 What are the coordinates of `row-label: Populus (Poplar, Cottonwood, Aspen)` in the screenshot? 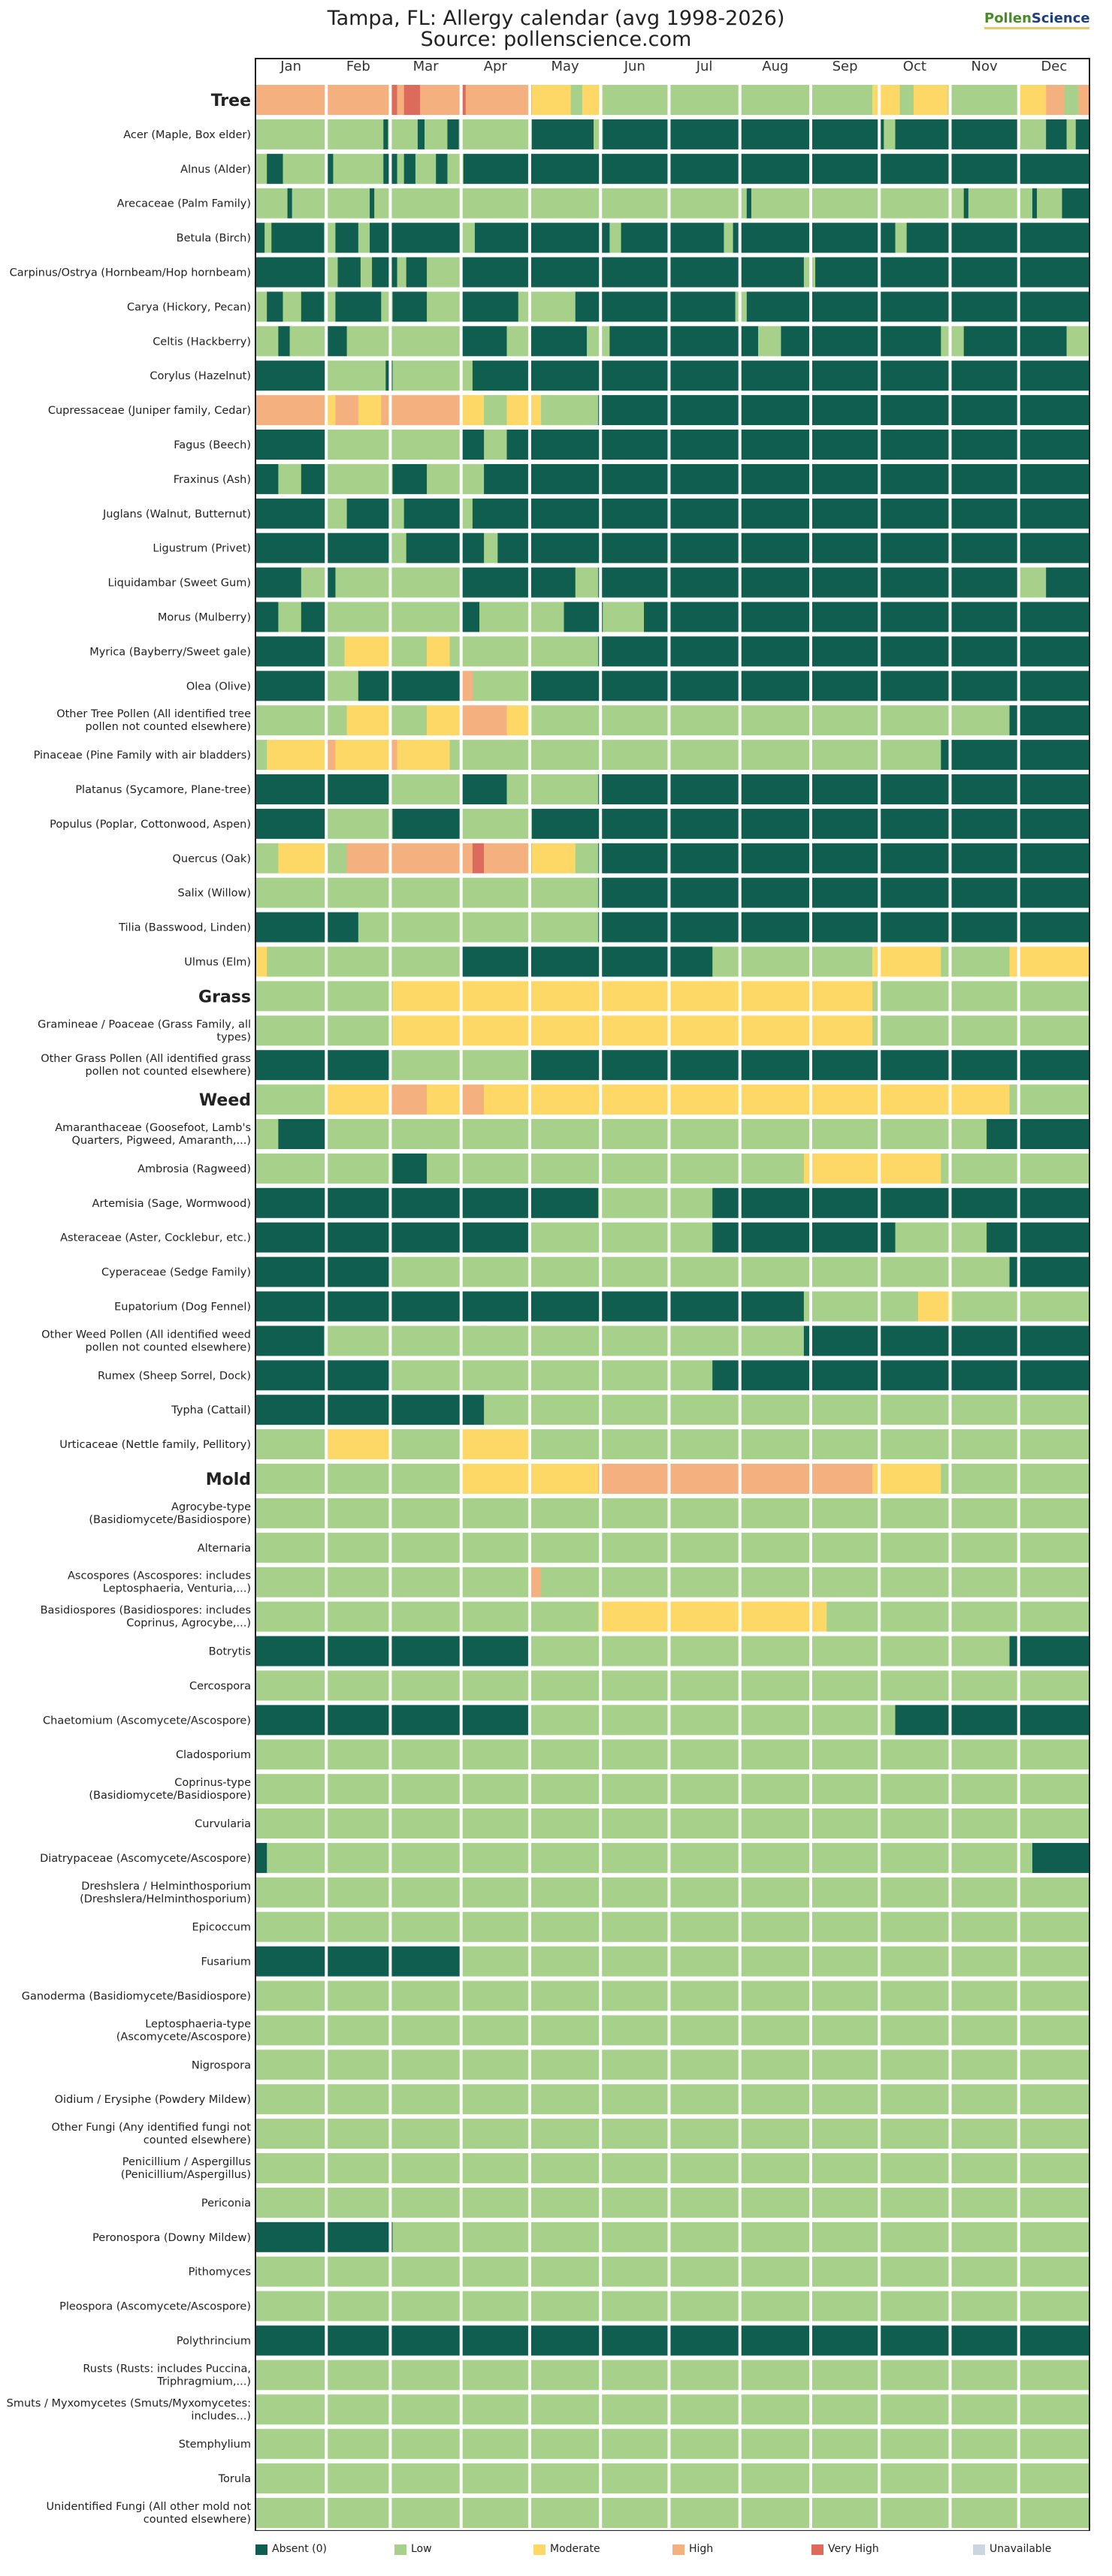 It's located at (150, 825).